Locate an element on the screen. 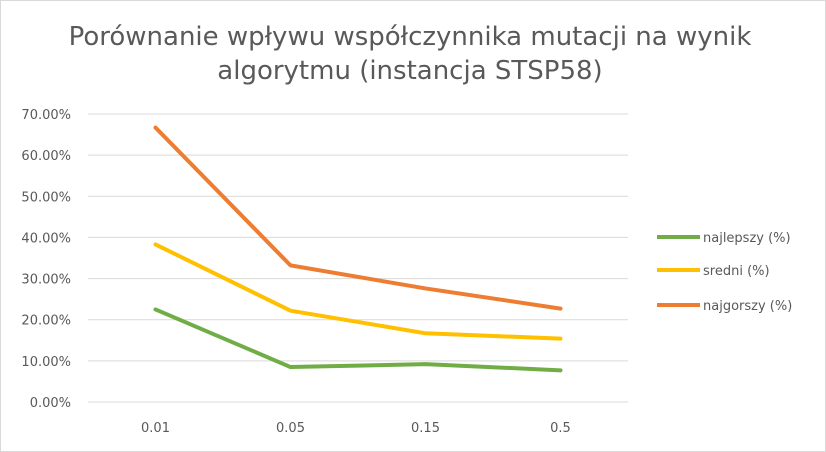 Image resolution: width=826 pixels, height=452 pixels. x-axis-ticks: 0.01 0.05 0.15 0.5 is located at coordinates (356, 428).